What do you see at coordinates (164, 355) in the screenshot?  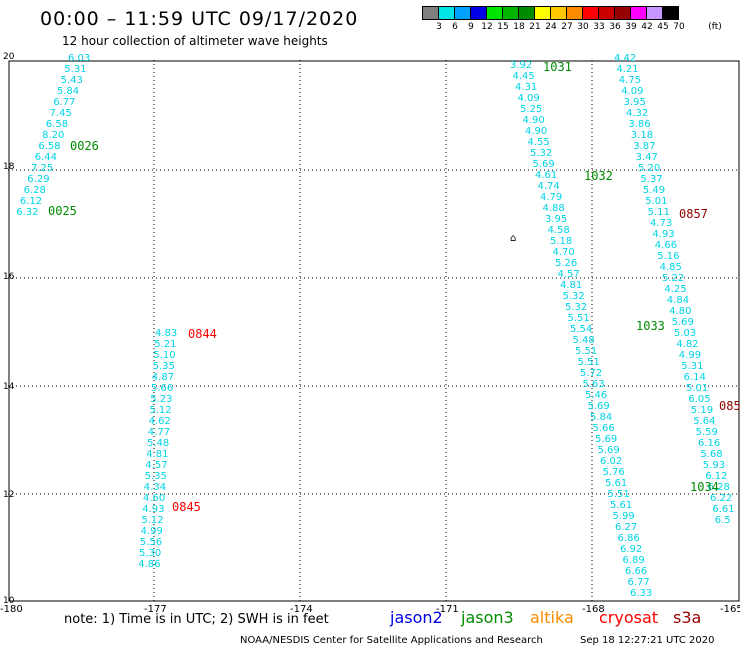 I see `wave-height-value: 5.10` at bounding box center [164, 355].